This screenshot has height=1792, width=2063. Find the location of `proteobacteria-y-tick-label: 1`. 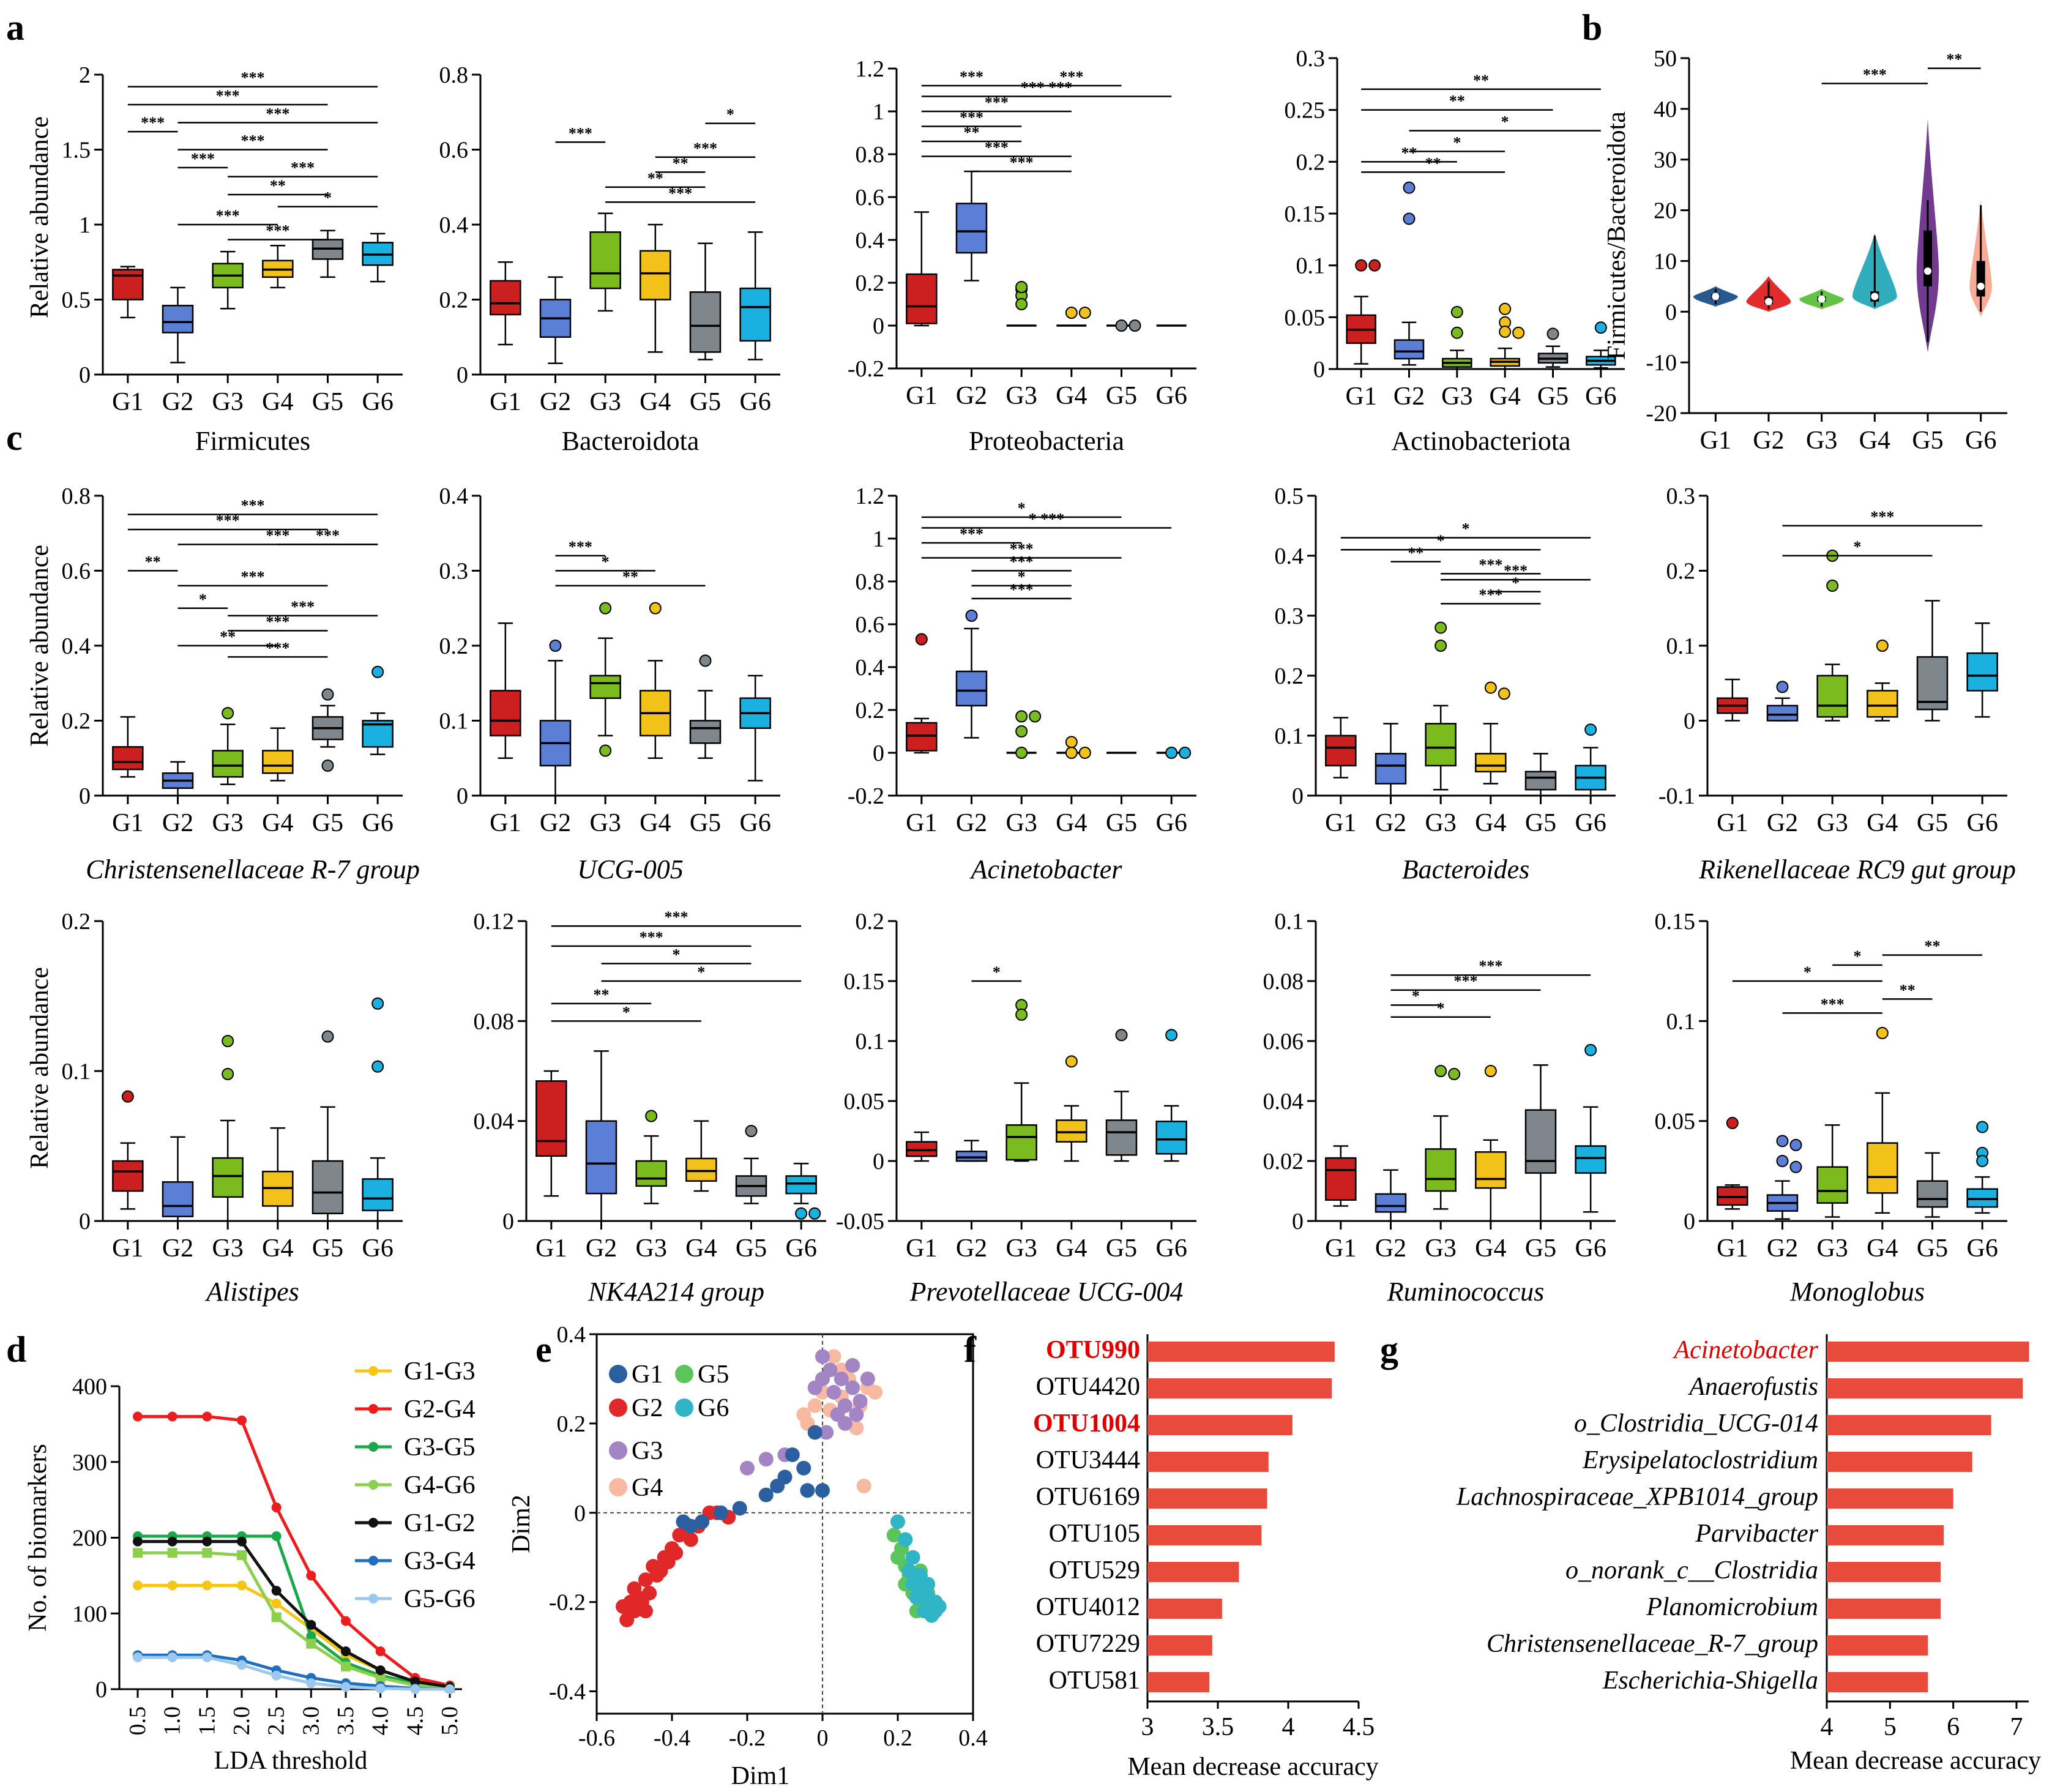

proteobacteria-y-tick-label: 1 is located at coordinates (878, 112).